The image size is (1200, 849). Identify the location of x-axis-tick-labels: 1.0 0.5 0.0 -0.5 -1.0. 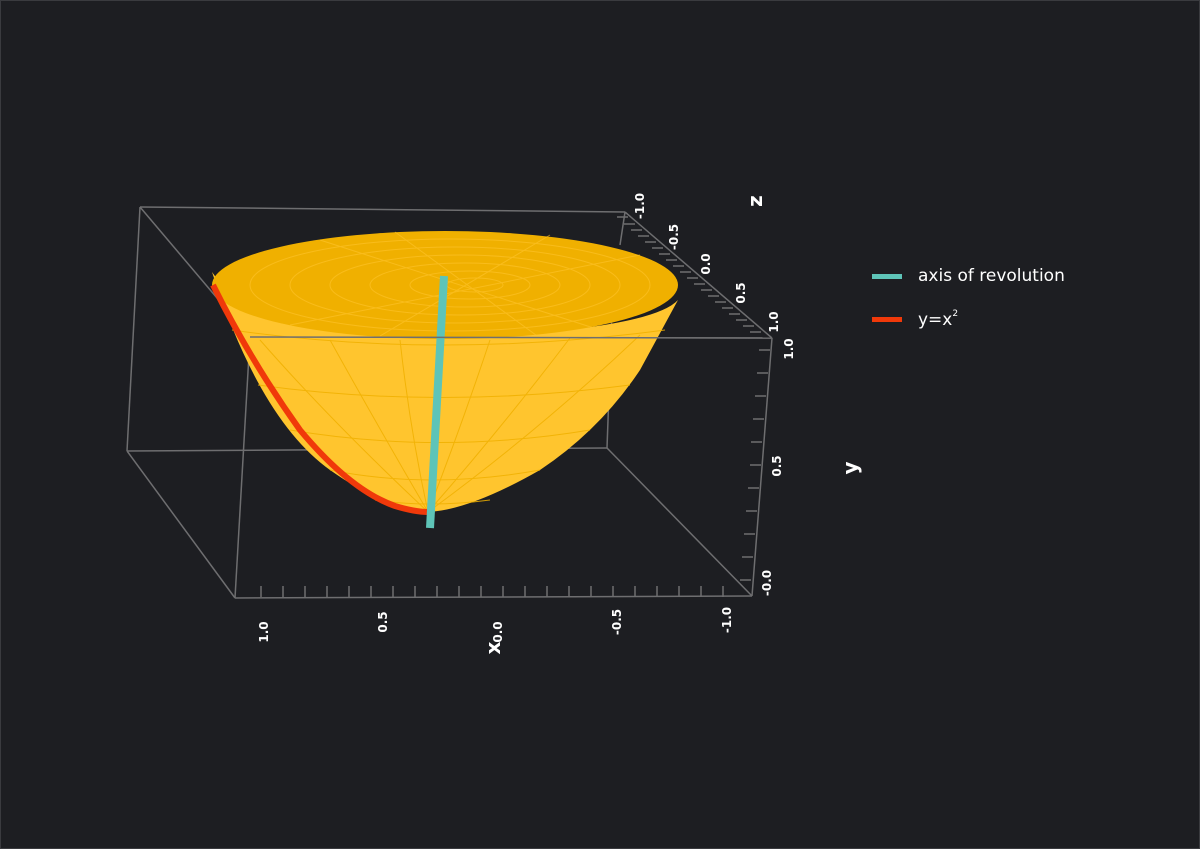
(495, 625).